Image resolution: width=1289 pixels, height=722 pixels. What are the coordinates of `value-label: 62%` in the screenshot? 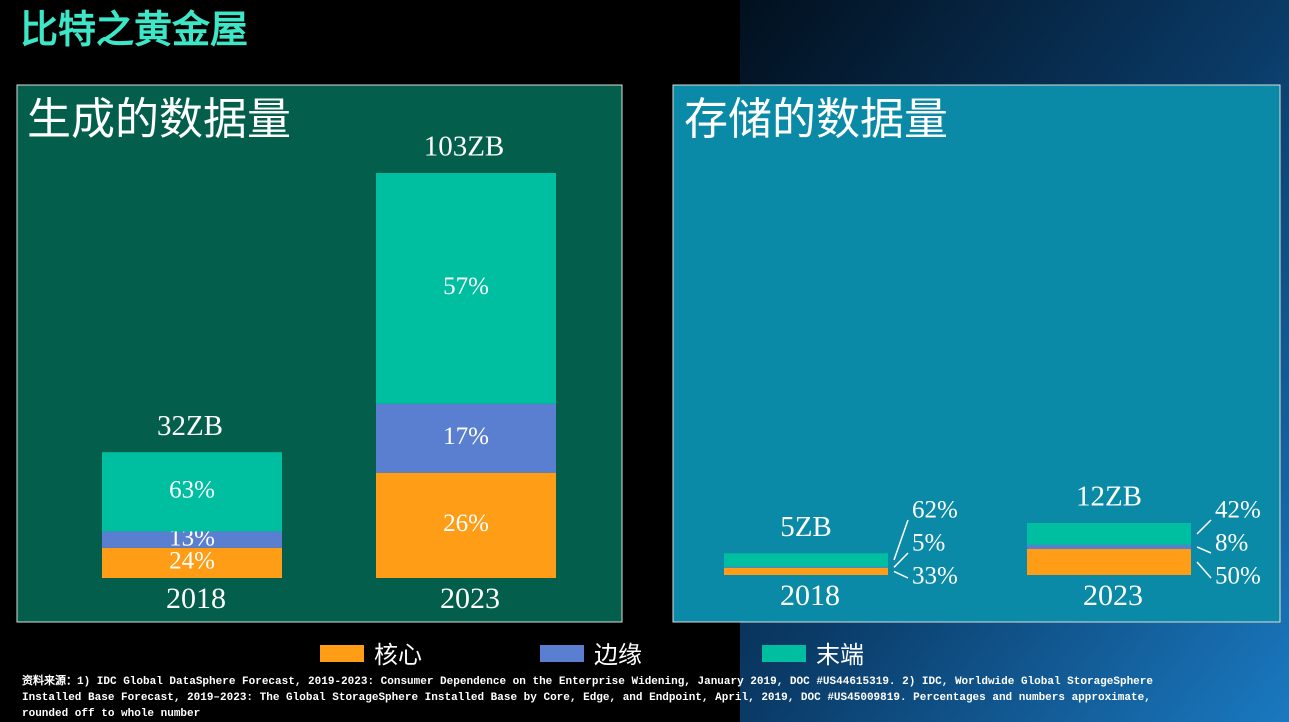 It's located at (935, 510).